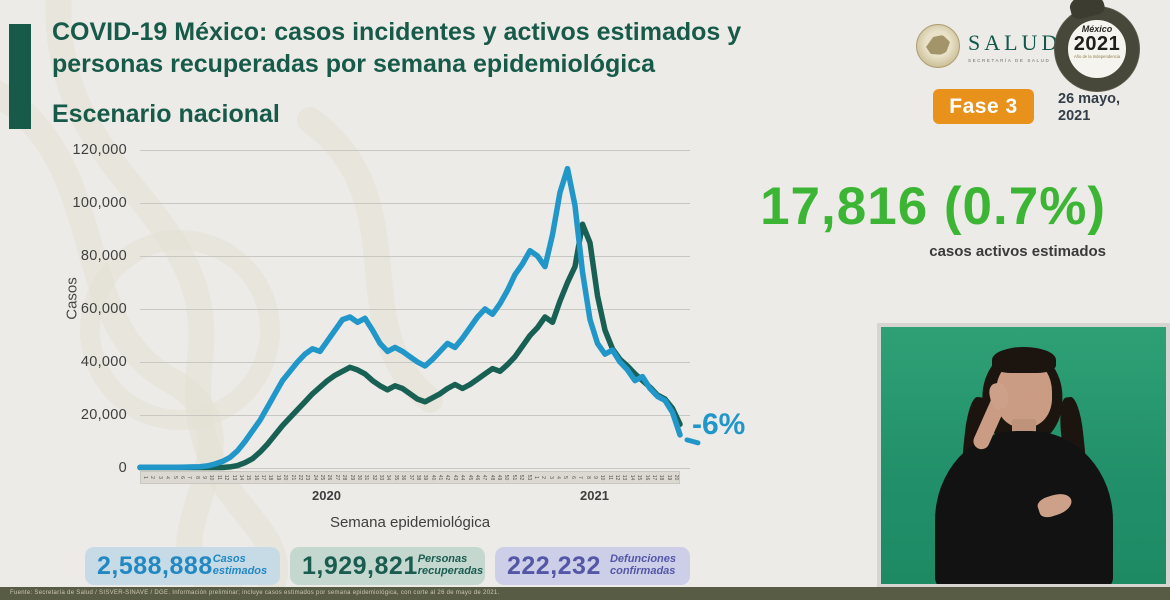 The width and height of the screenshot is (1170, 600). Describe the element at coordinates (336, 477) in the screenshot. I see `week-tick: 27` at that location.